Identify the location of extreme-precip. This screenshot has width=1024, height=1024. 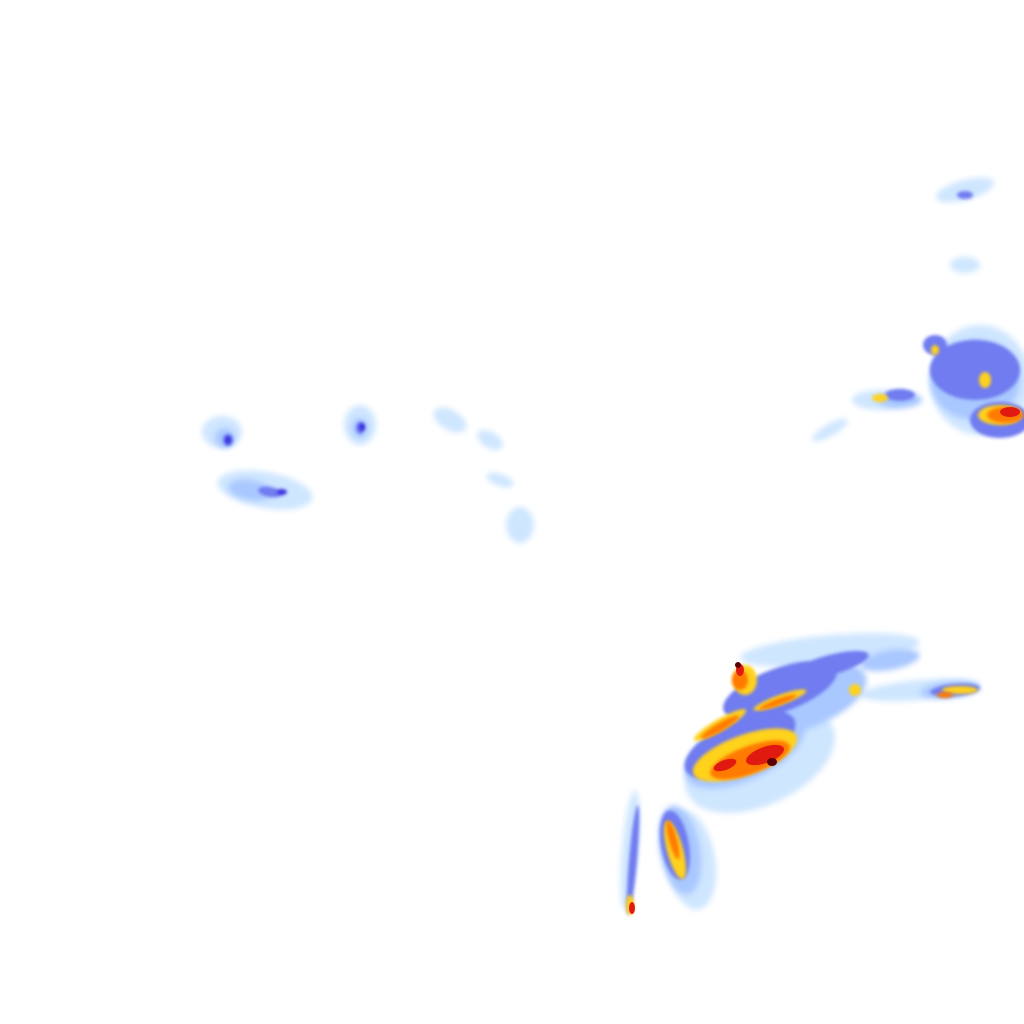
(756, 714).